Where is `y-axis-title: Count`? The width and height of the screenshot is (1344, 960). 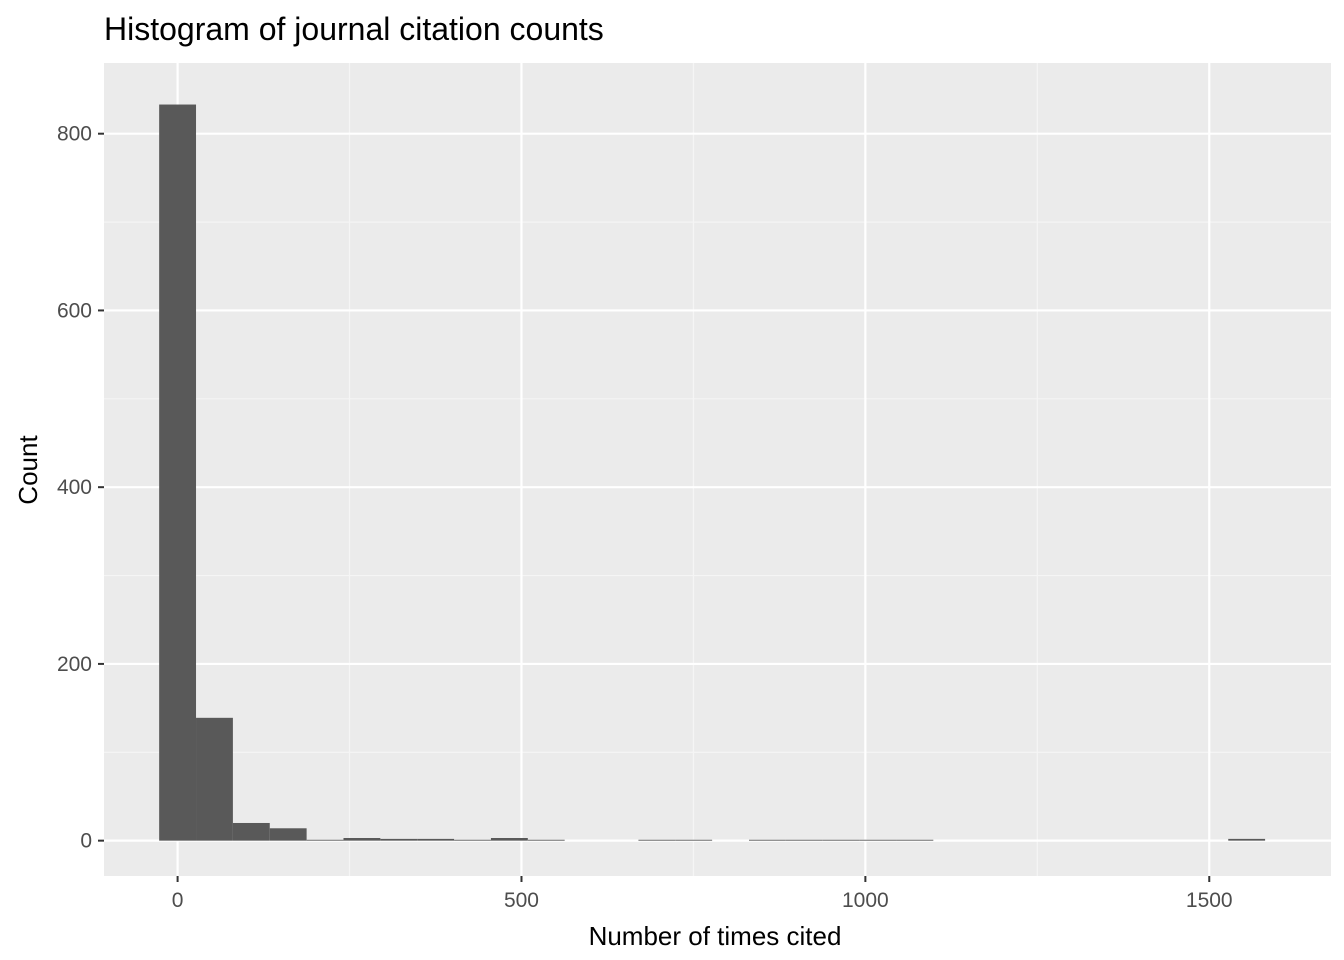
y-axis-title: Count is located at coordinates (28, 470).